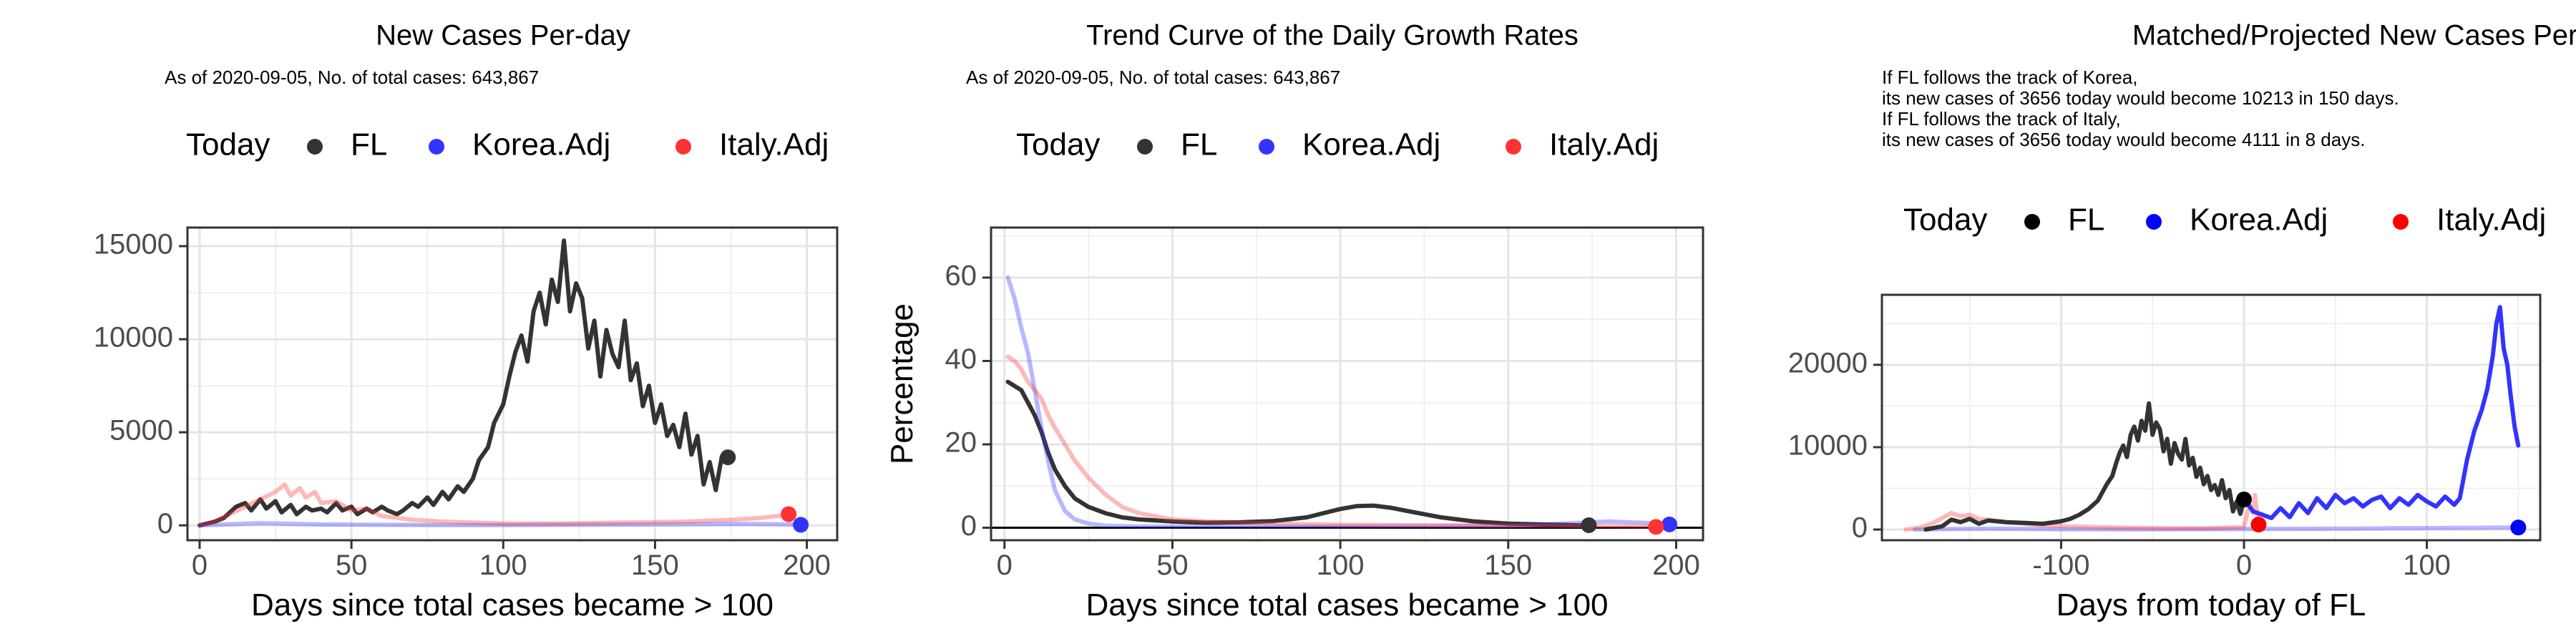 Image resolution: width=2576 pixels, height=644 pixels. Describe the element at coordinates (503, 36) in the screenshot. I see `chart-title: New Cases Per-day` at that location.